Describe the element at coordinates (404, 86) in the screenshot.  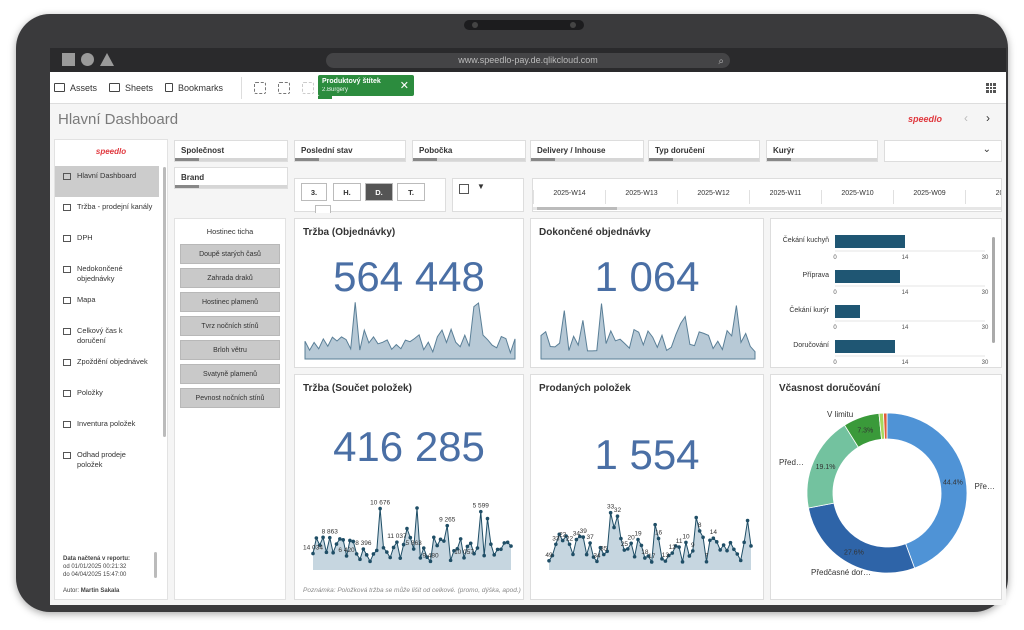
I see `close-icon: ✕` at that location.